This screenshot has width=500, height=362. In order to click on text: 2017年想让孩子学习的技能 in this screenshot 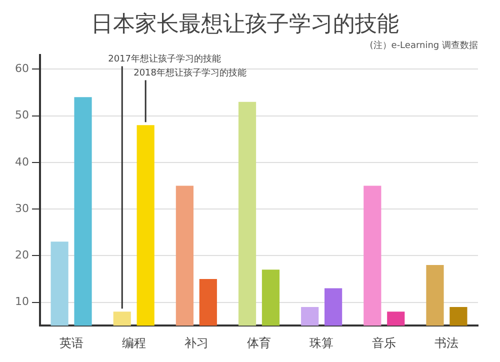, I will do `click(165, 59)`.